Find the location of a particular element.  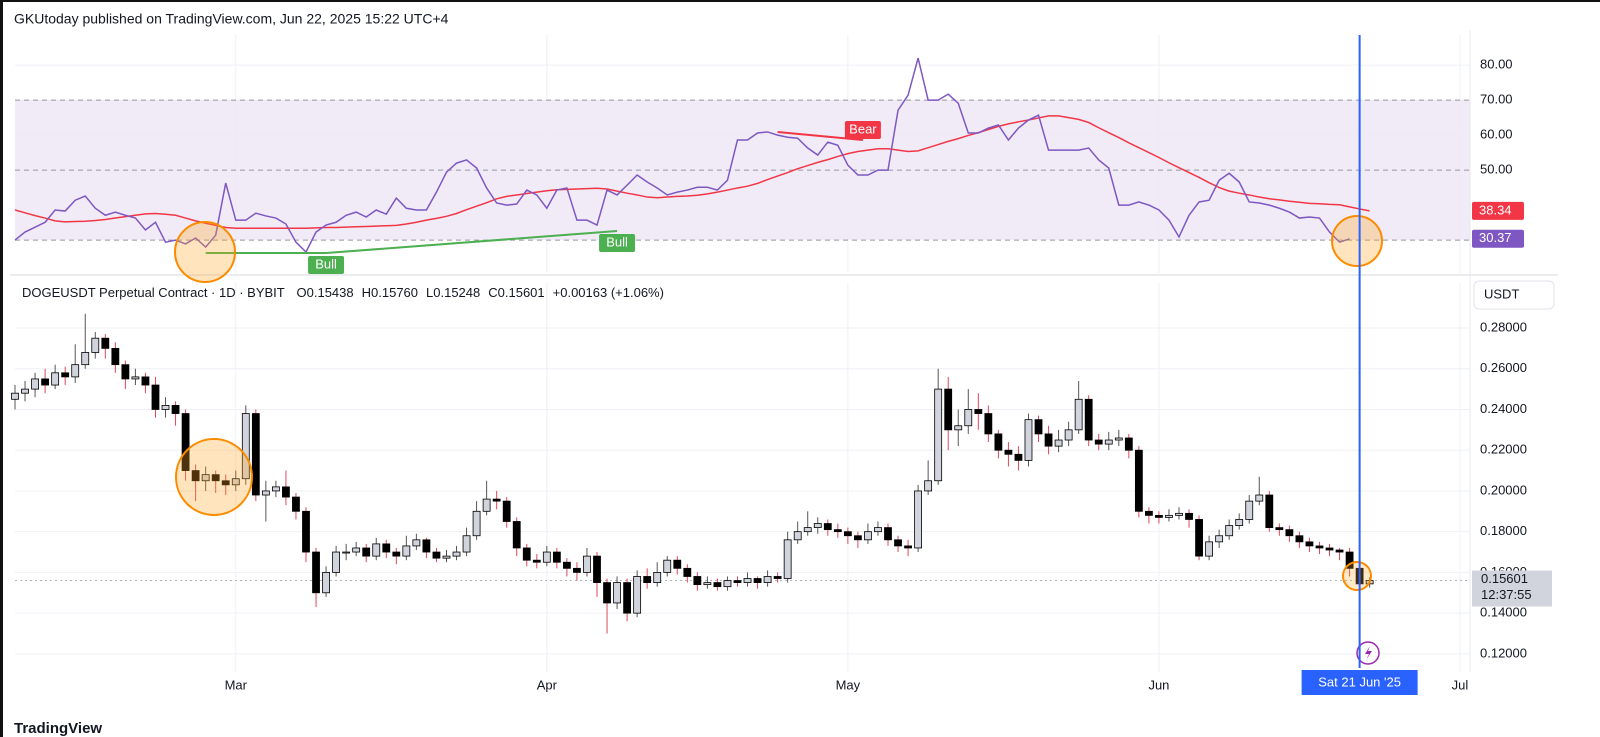

divergence-label: Bull is located at coordinates (617, 241).